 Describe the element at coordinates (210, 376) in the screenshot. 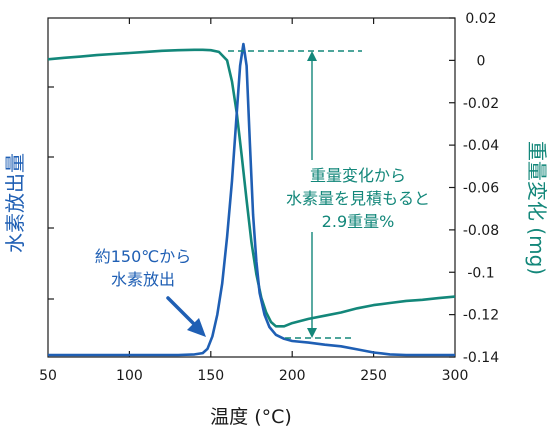

I see `x-tick-label: 150` at that location.